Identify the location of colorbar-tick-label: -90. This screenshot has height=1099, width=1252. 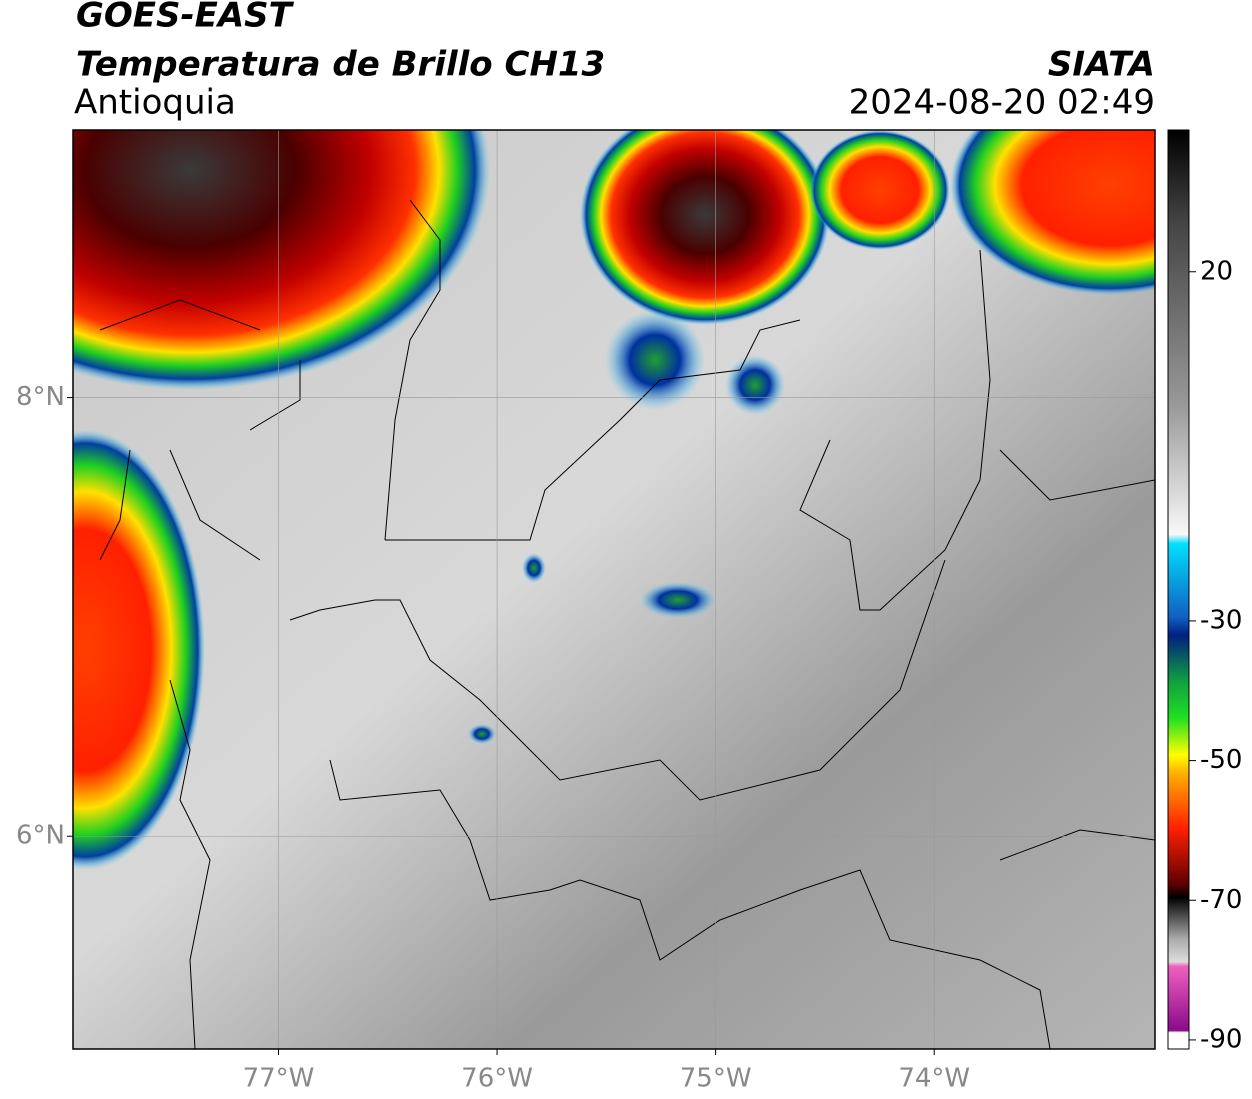
(1221, 1039).